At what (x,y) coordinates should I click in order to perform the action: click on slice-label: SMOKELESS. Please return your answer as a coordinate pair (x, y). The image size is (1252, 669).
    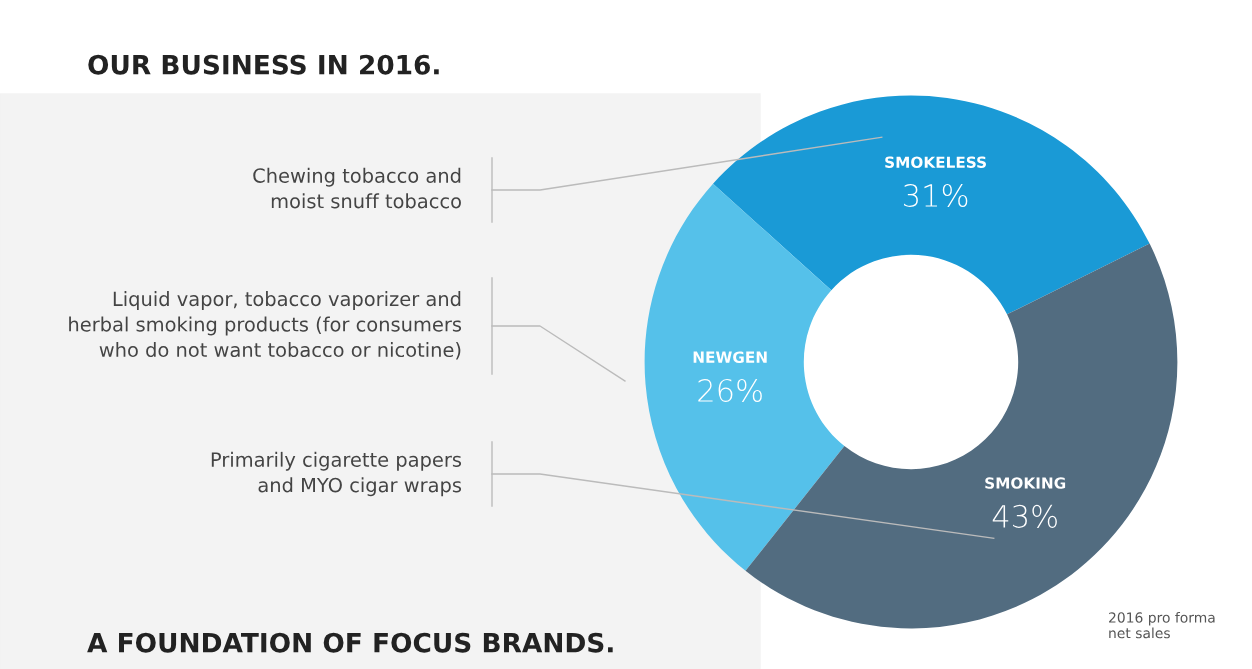
    Looking at the image, I should click on (935, 162).